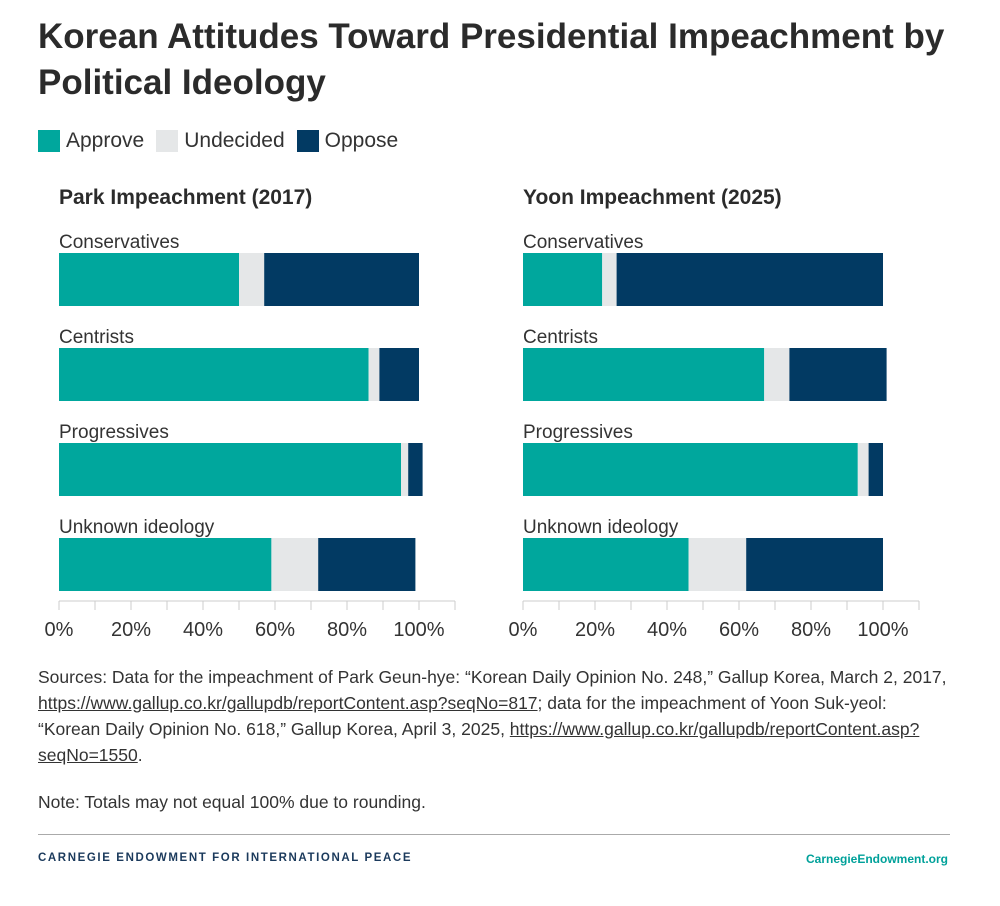  What do you see at coordinates (347, 630) in the screenshot?
I see `chart1-x-tick-label-80: 80%` at bounding box center [347, 630].